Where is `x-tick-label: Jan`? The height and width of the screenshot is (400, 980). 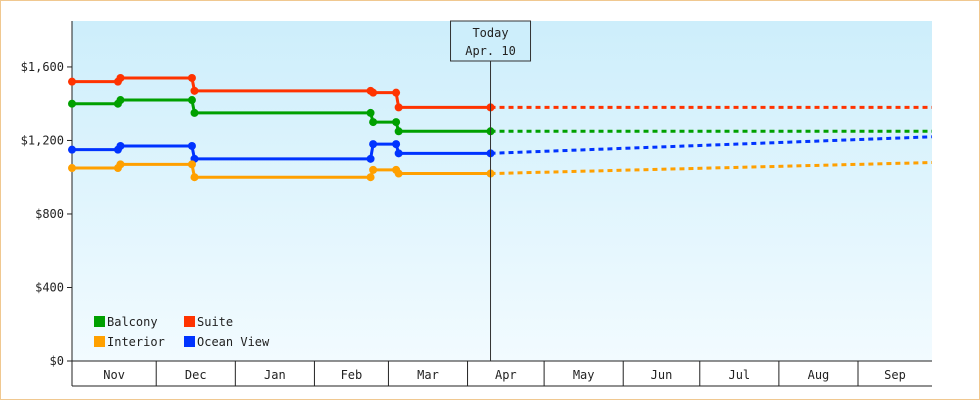
x-tick-label: Jan is located at coordinates (275, 375).